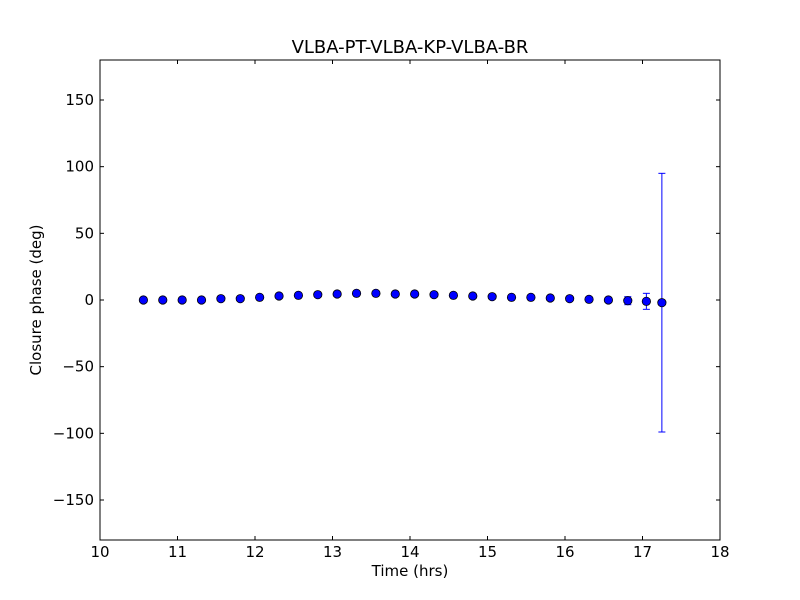 The image size is (800, 600). Describe the element at coordinates (78, 367) in the screenshot. I see `y-tick-label: −50` at that location.